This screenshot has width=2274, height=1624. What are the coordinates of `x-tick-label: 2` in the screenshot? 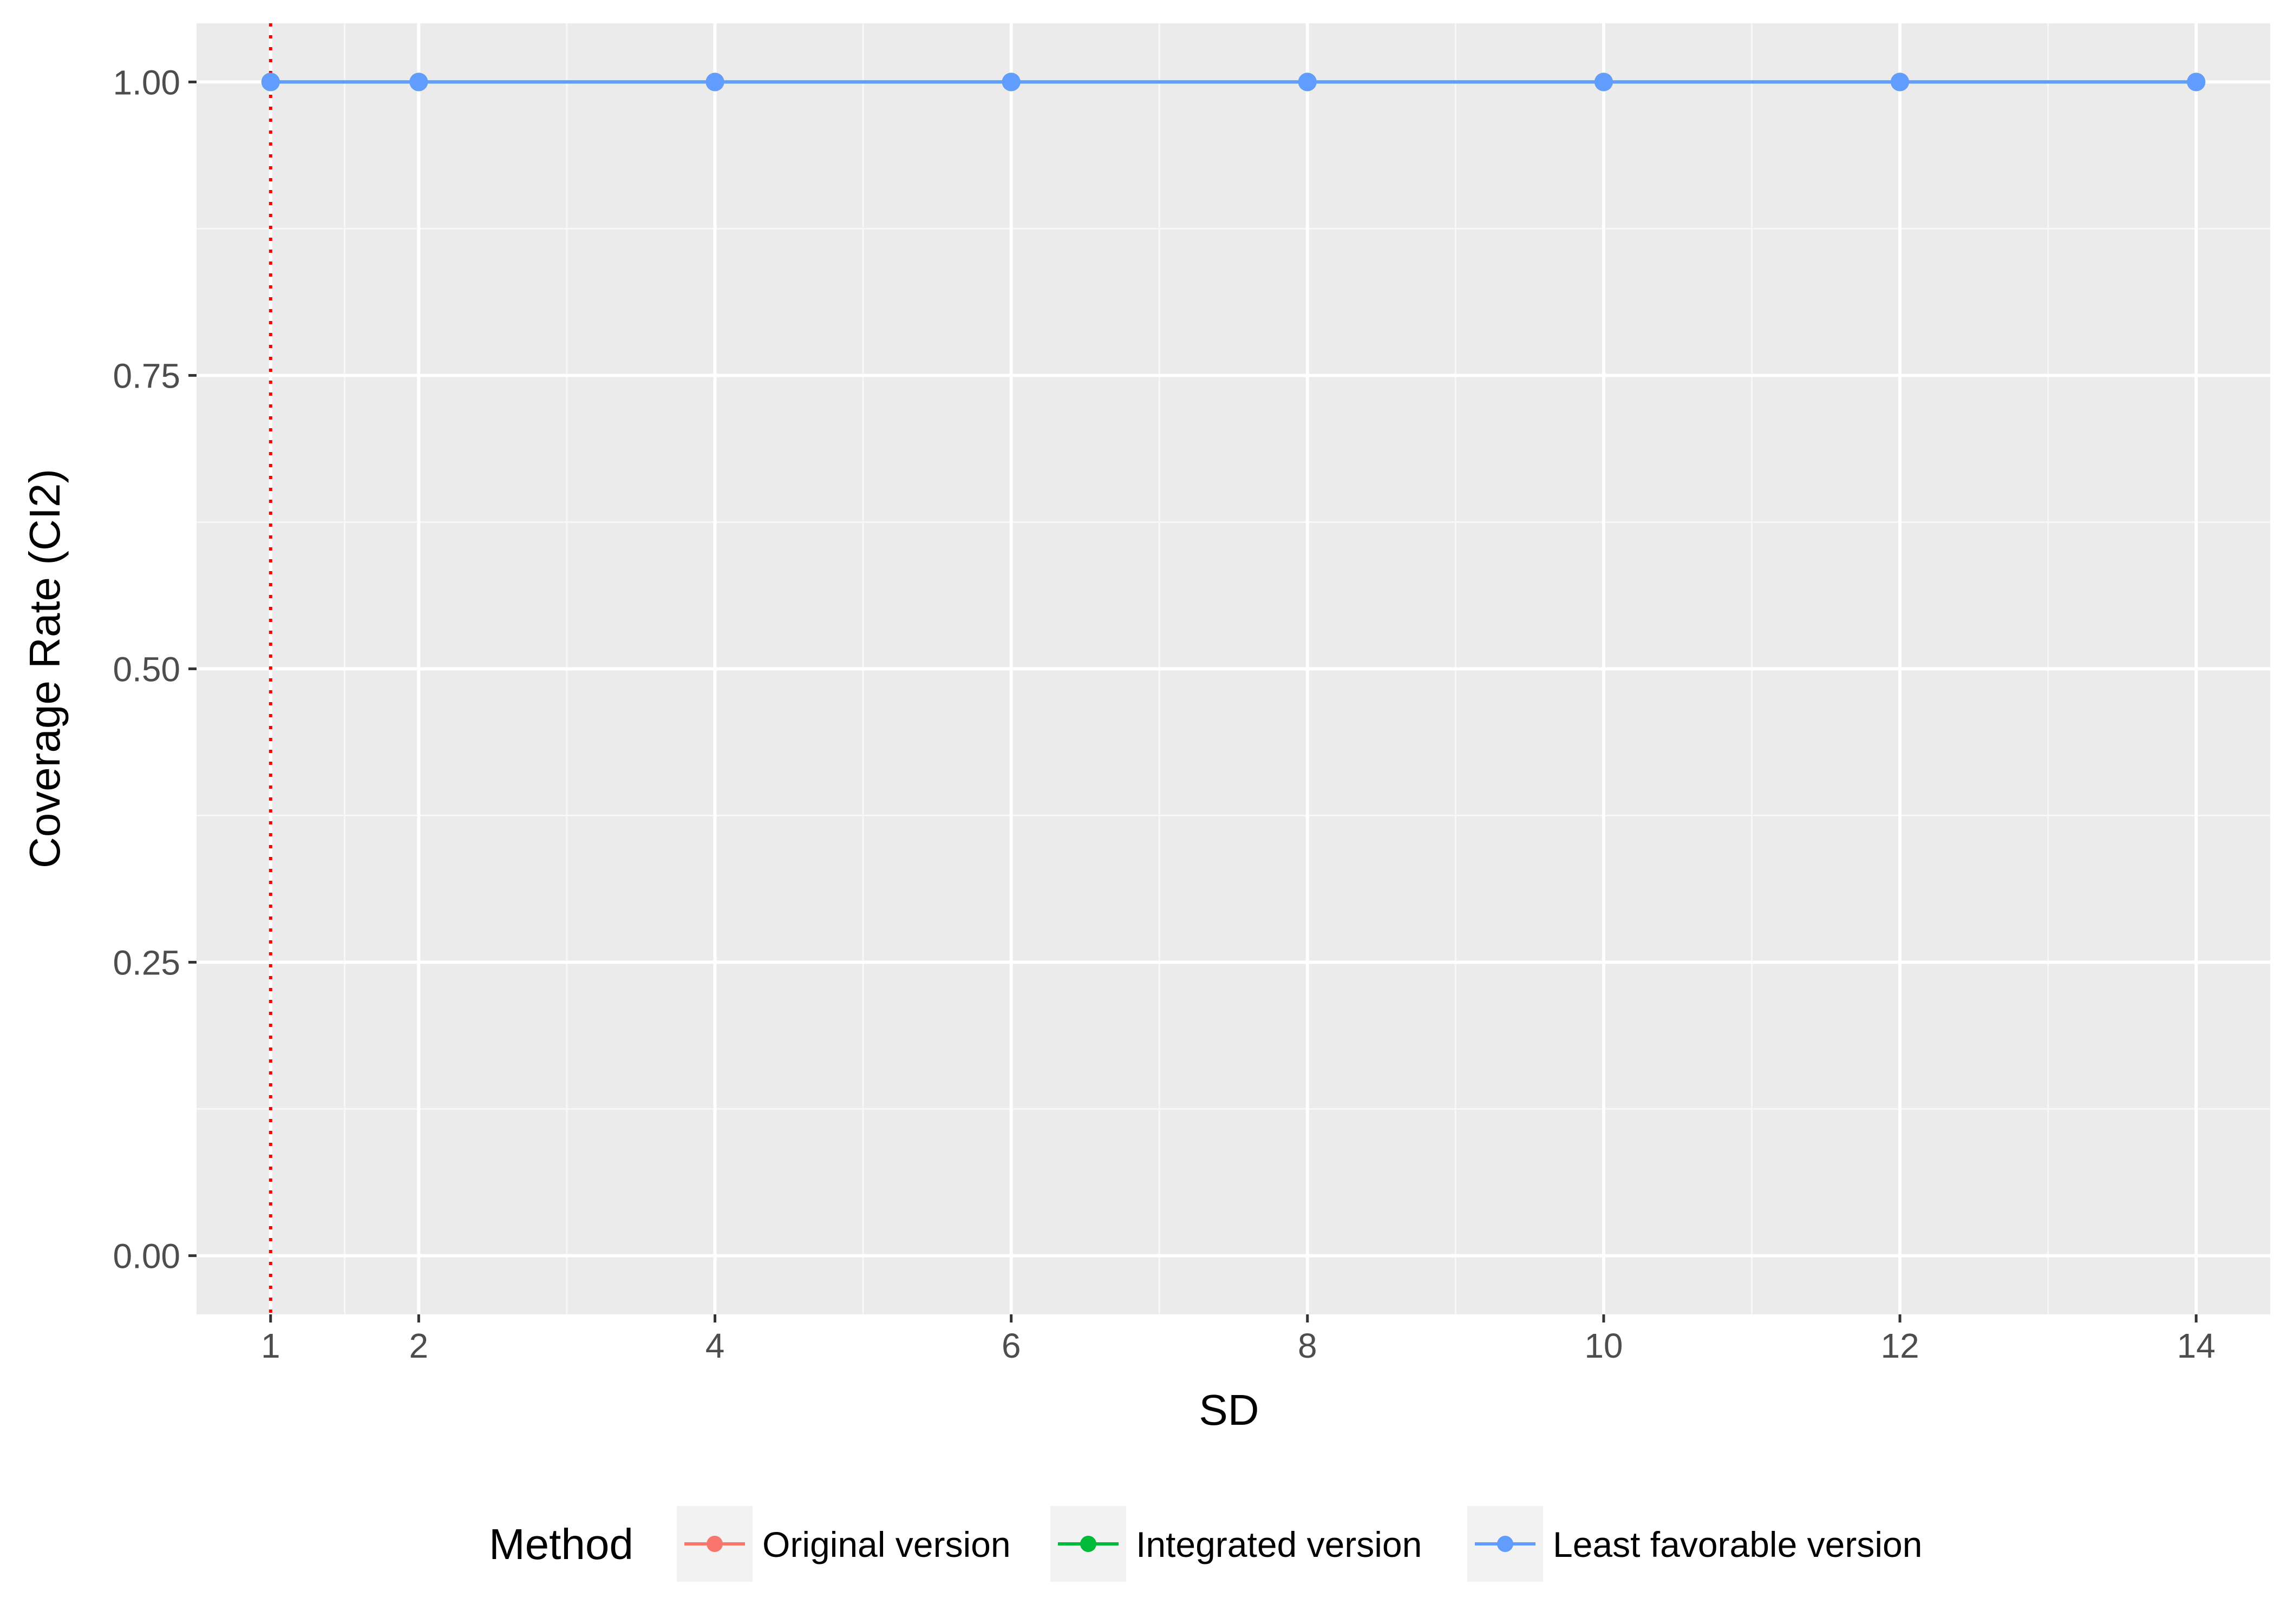 It's located at (419, 1345).